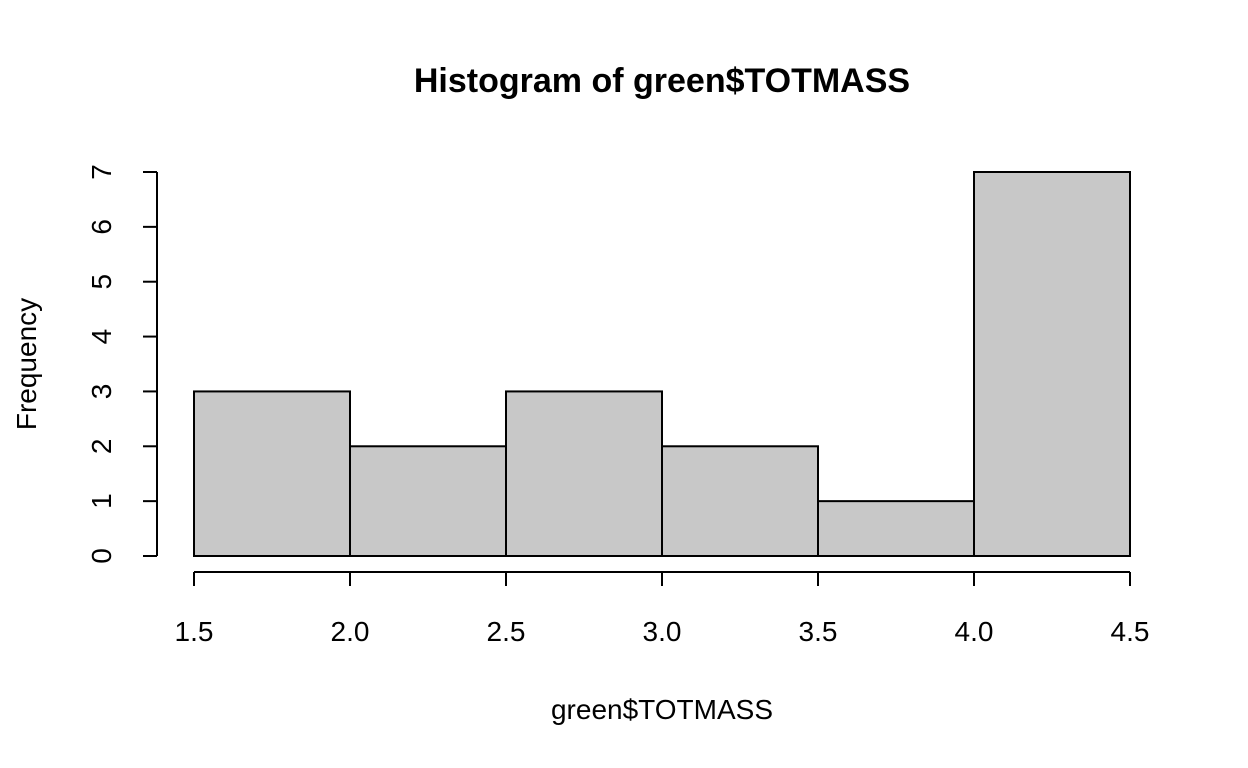 This screenshot has width=1248, height=768. What do you see at coordinates (101, 337) in the screenshot?
I see `y-tick-label-4: 4` at bounding box center [101, 337].